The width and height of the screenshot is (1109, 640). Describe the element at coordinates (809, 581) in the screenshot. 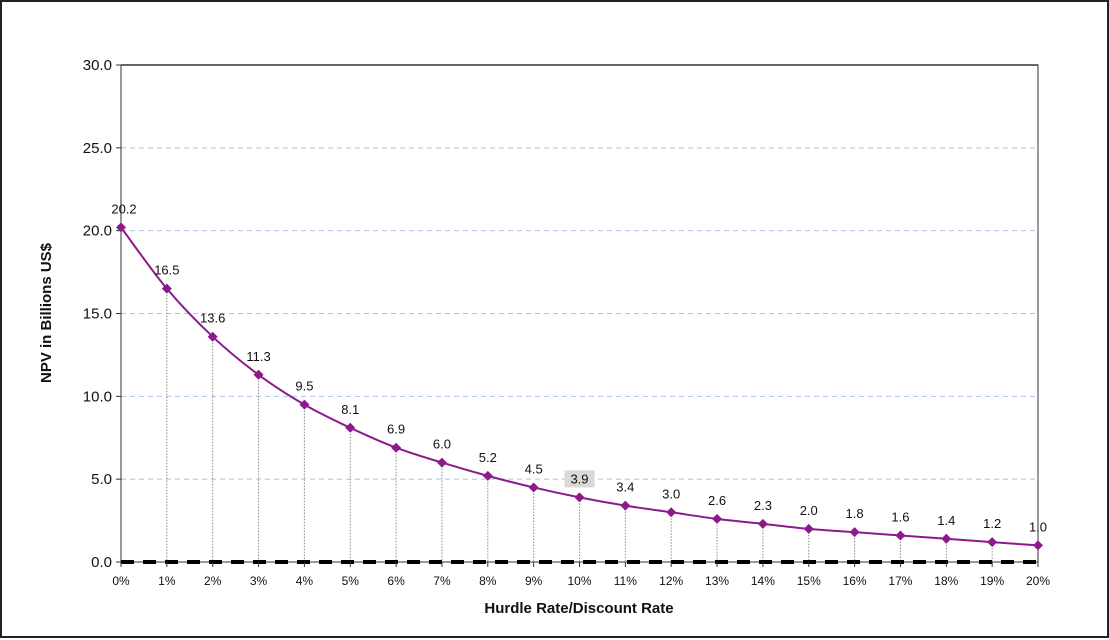

I see `x-tick-label: 15%` at that location.